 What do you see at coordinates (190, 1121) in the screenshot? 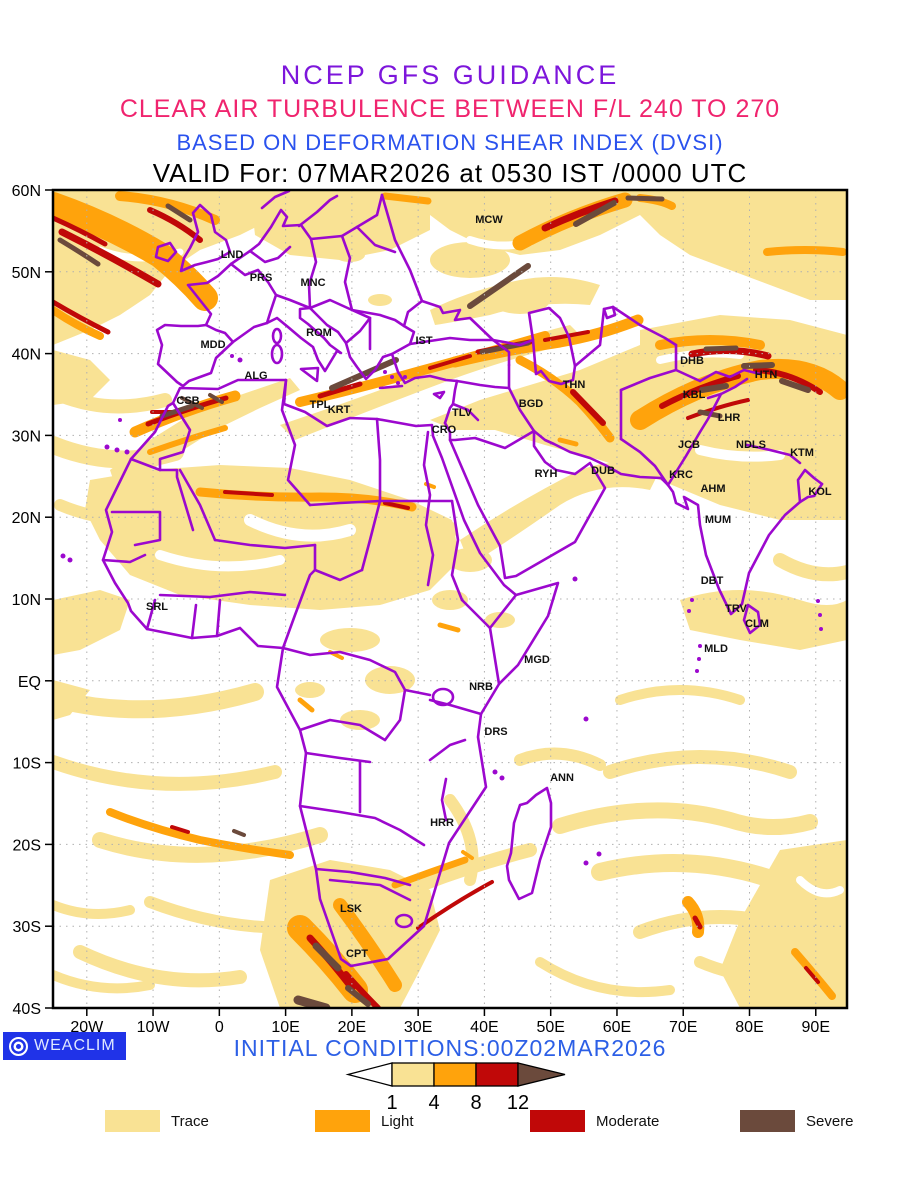
I see `legend-label-trace: Trace` at bounding box center [190, 1121].